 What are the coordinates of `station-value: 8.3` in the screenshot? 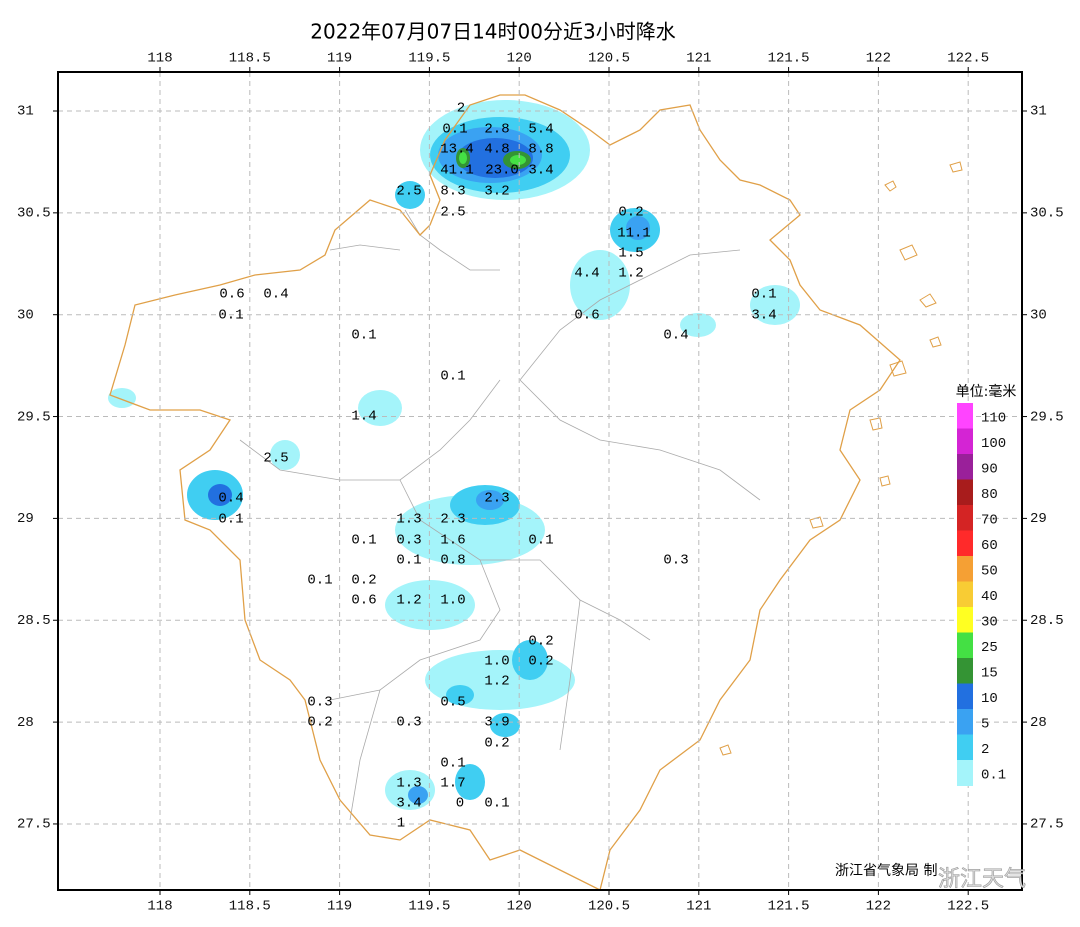 It's located at (452, 192).